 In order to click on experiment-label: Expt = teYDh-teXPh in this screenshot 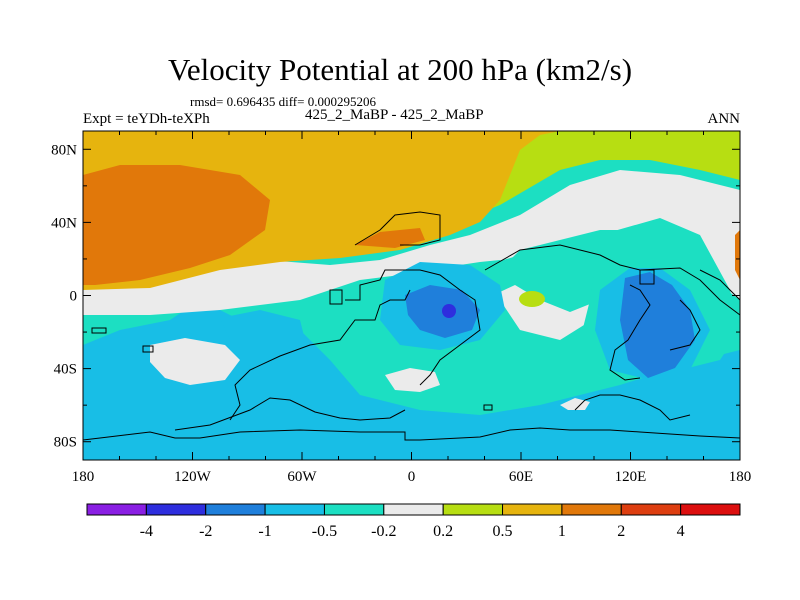, I will do `click(146, 119)`.